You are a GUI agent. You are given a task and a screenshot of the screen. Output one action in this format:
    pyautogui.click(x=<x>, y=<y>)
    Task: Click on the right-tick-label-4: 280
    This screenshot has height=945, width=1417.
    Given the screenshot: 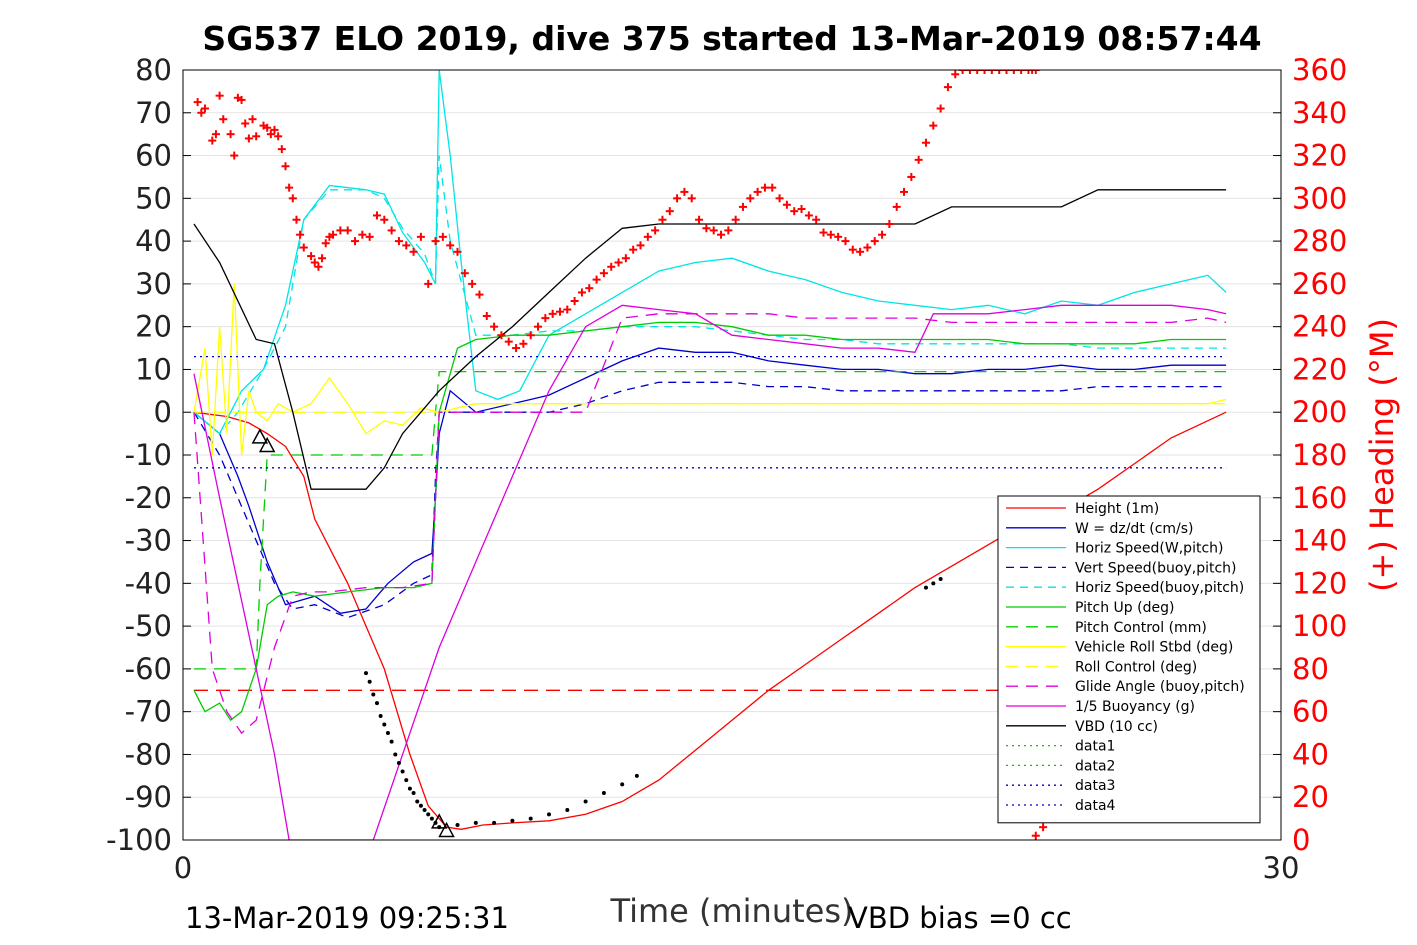 What is the action you would take?
    pyautogui.click(x=1319, y=241)
    